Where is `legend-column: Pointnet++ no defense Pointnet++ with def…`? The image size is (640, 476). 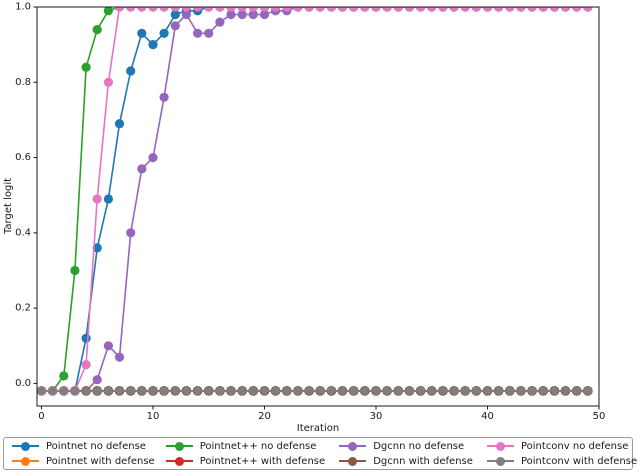
legend-column: Pointnet++ no defense Pointnet++ with def… is located at coordinates (252, 453).